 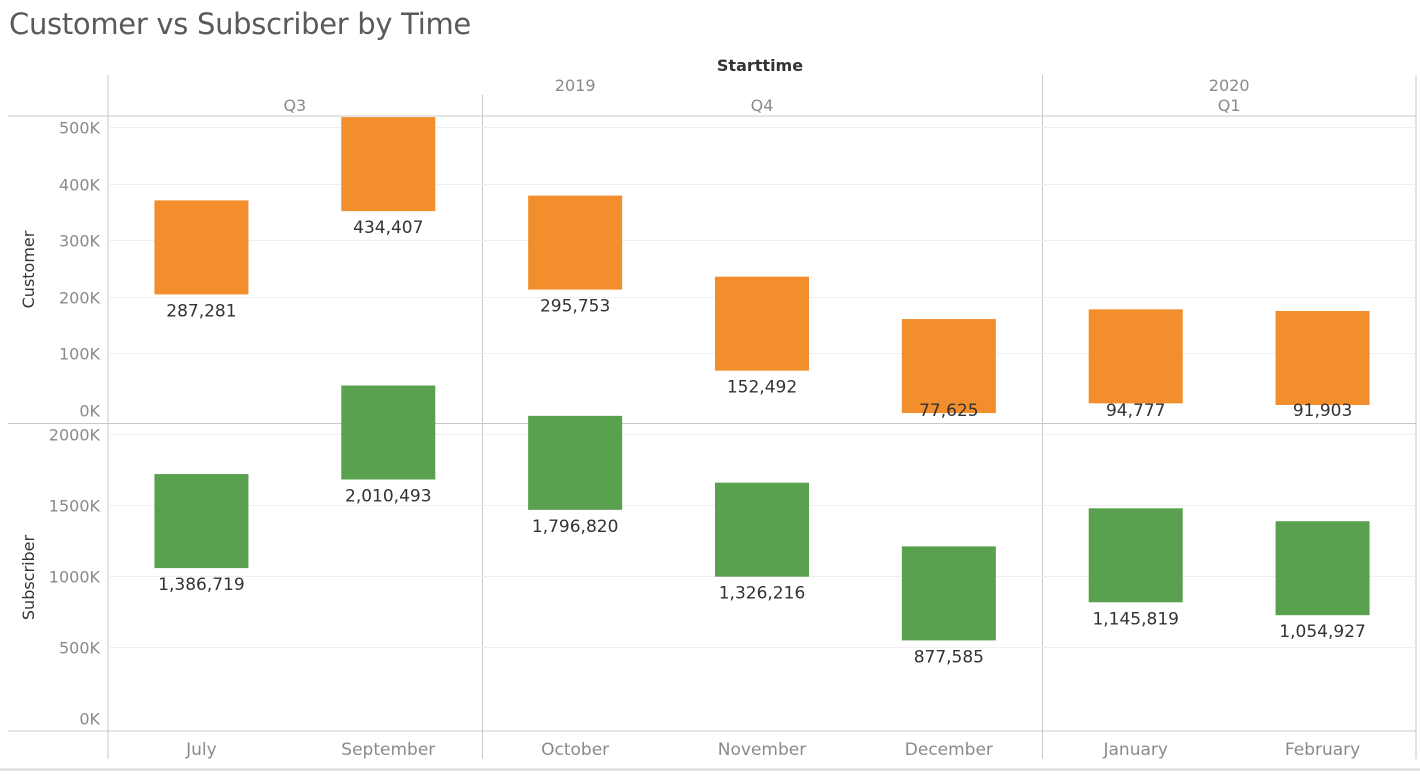 What do you see at coordinates (948, 411) in the screenshot?
I see `data-label: 77,625` at bounding box center [948, 411].